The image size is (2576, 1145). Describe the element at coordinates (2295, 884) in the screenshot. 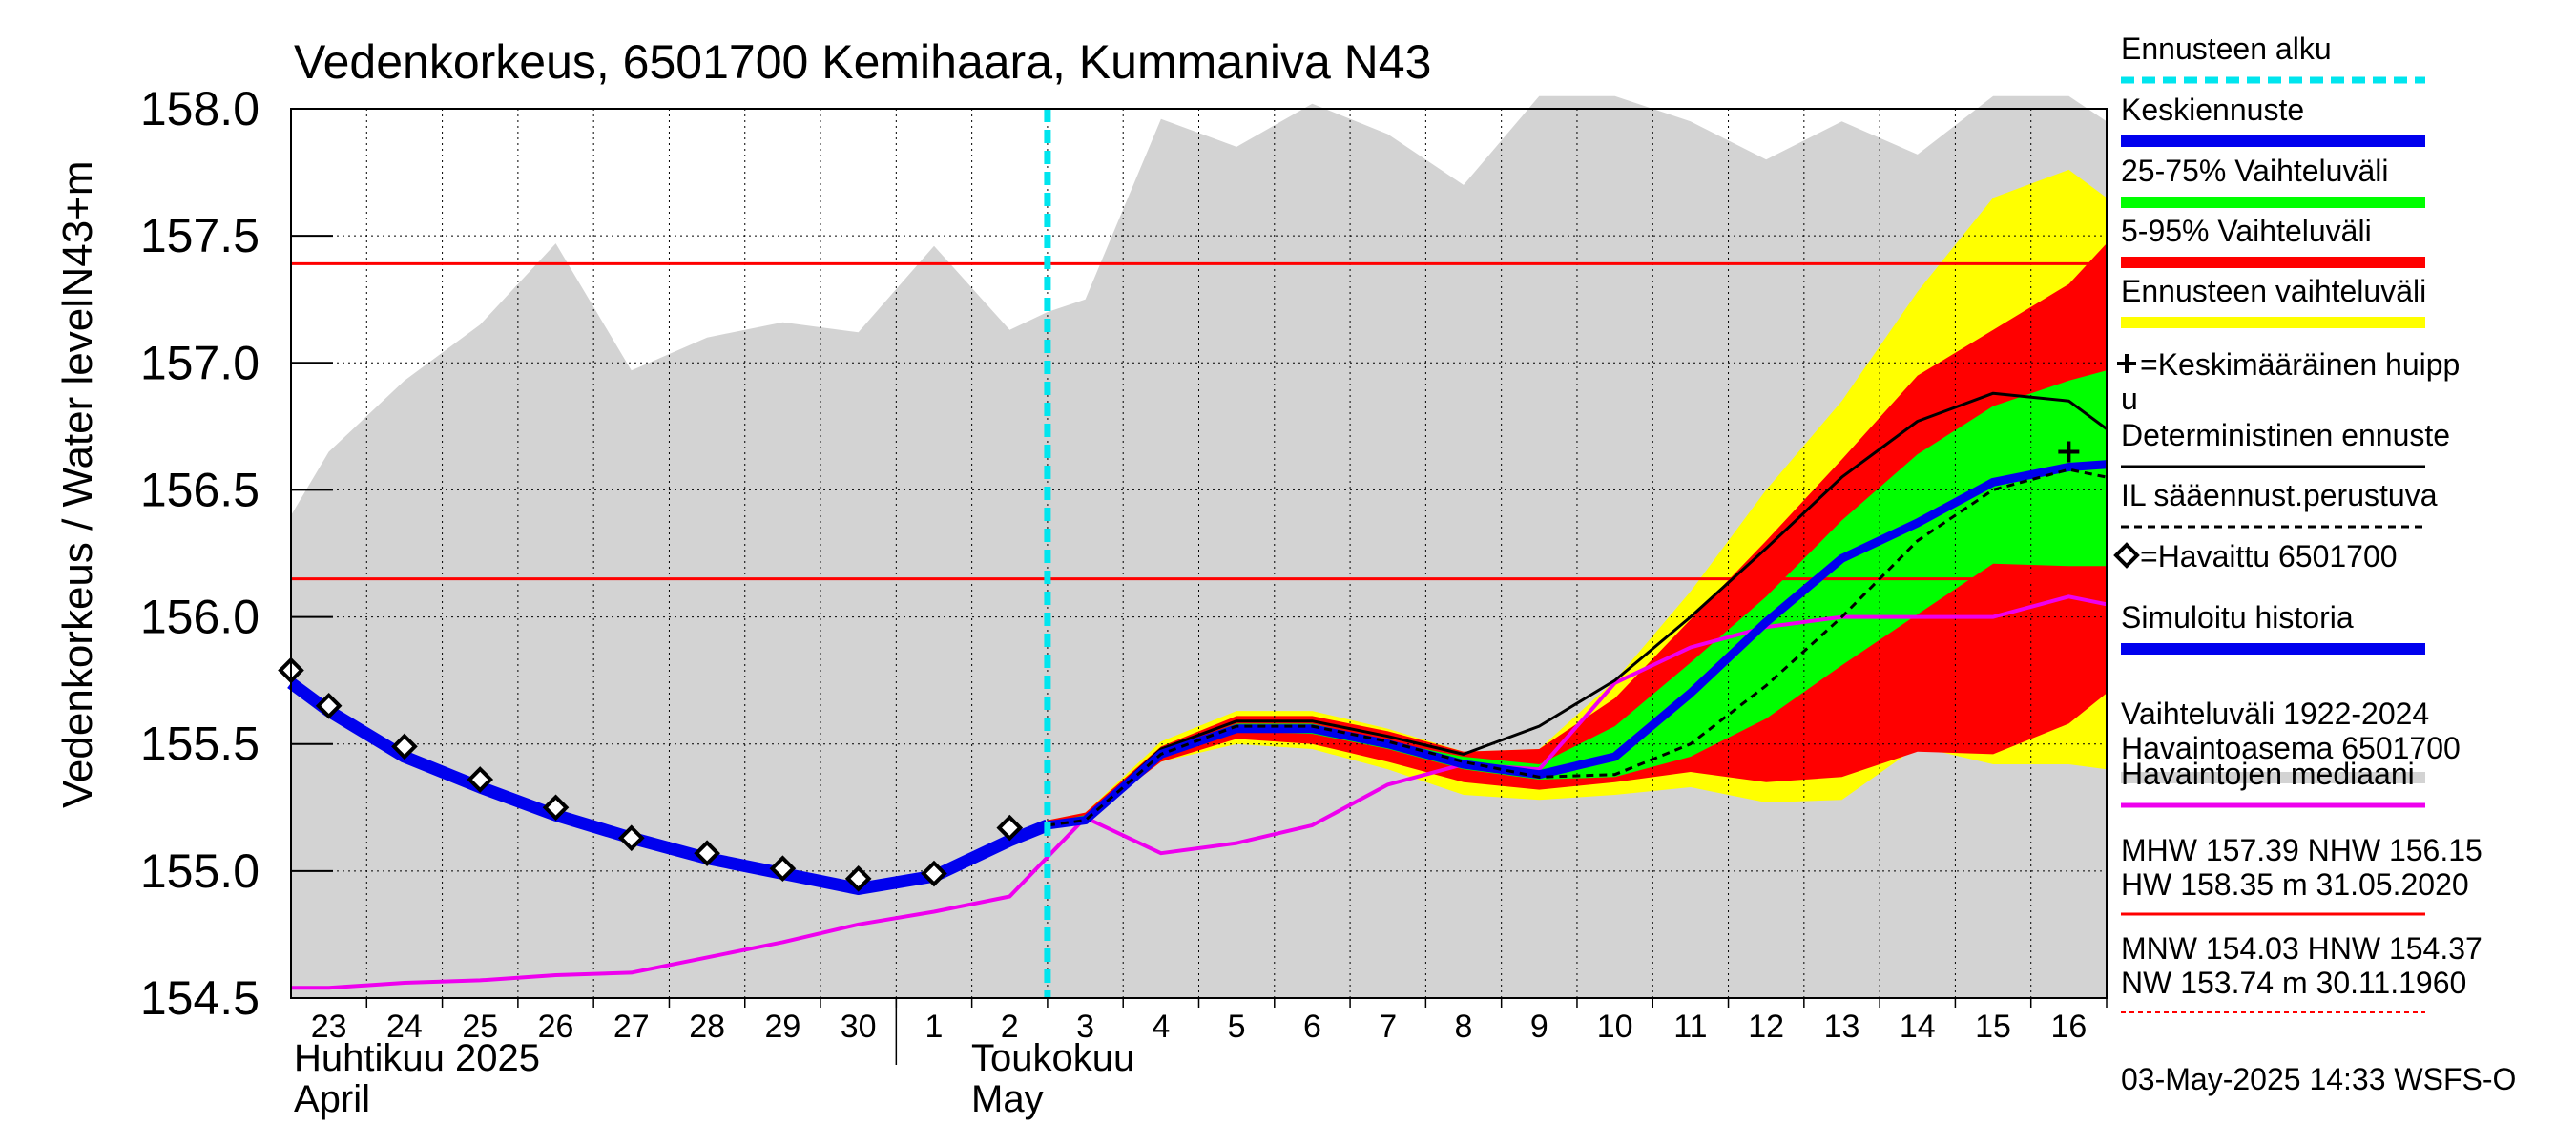

I see `legend-label-mhw-line2: HW 158.35 m 31.05.2020` at that location.